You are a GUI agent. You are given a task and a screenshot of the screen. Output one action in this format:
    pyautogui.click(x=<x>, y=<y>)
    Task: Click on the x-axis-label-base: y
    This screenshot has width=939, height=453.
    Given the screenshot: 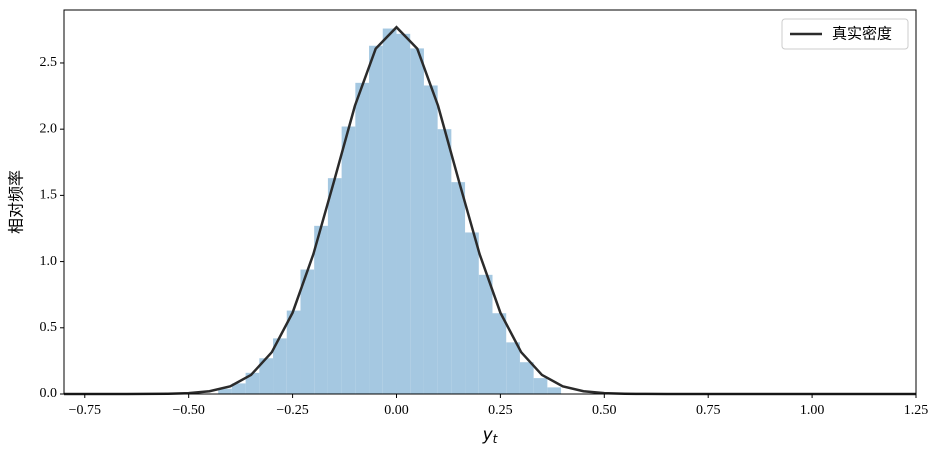 What is the action you would take?
    pyautogui.click(x=488, y=435)
    